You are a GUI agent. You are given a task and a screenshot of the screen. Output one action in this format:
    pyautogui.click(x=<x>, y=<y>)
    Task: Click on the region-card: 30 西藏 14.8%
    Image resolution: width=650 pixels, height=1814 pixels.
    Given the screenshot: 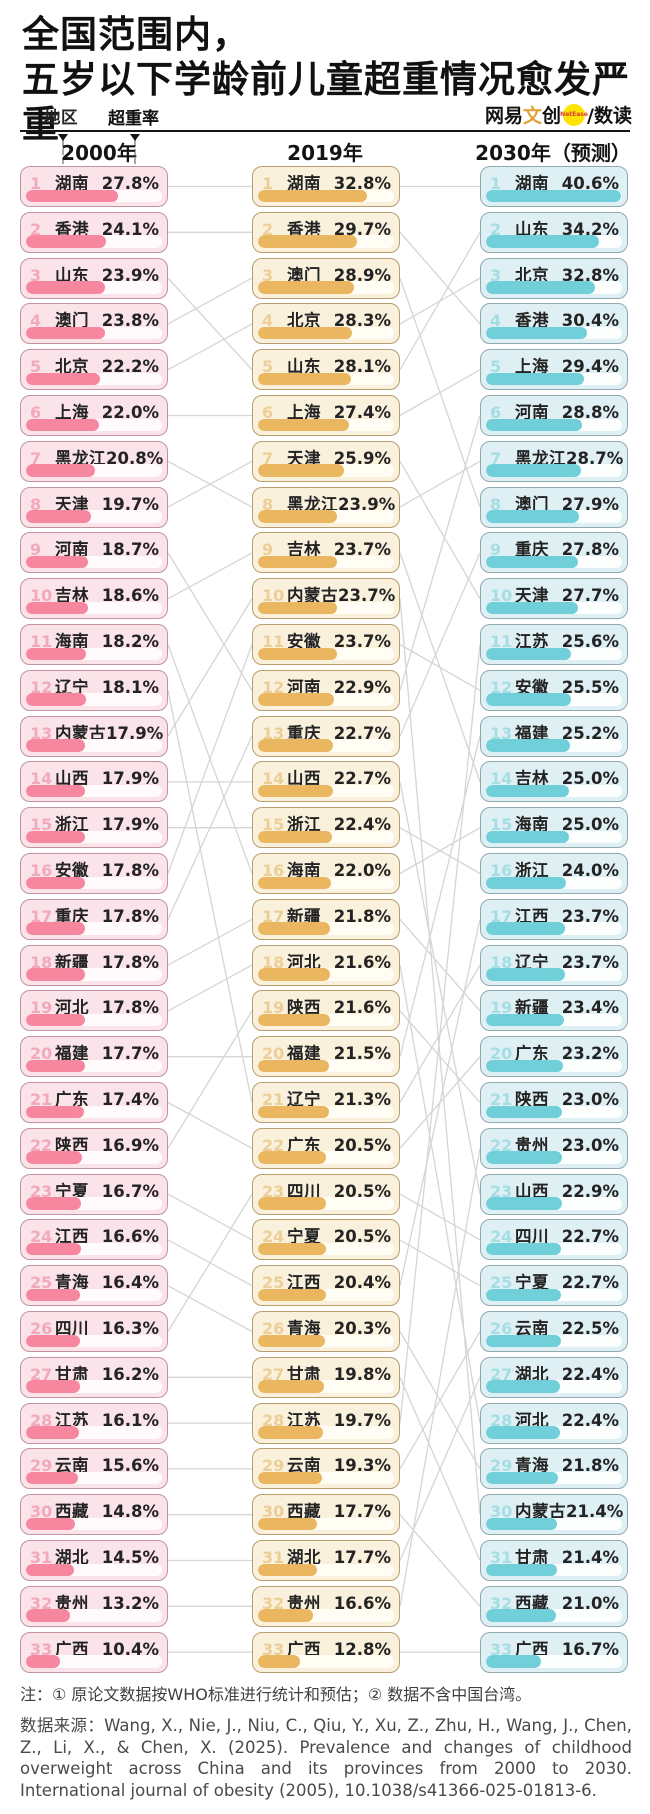 What is the action you would take?
    pyautogui.click(x=94, y=1515)
    